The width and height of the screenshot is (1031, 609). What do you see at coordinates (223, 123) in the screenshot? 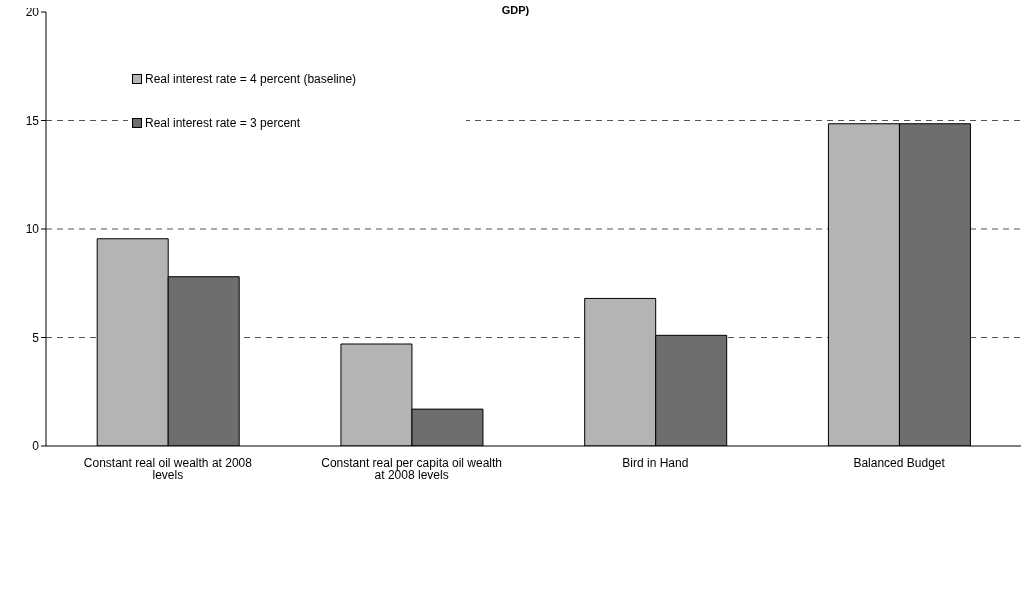
I see `legend-label: Real interest rate = 3 percent` at bounding box center [223, 123].